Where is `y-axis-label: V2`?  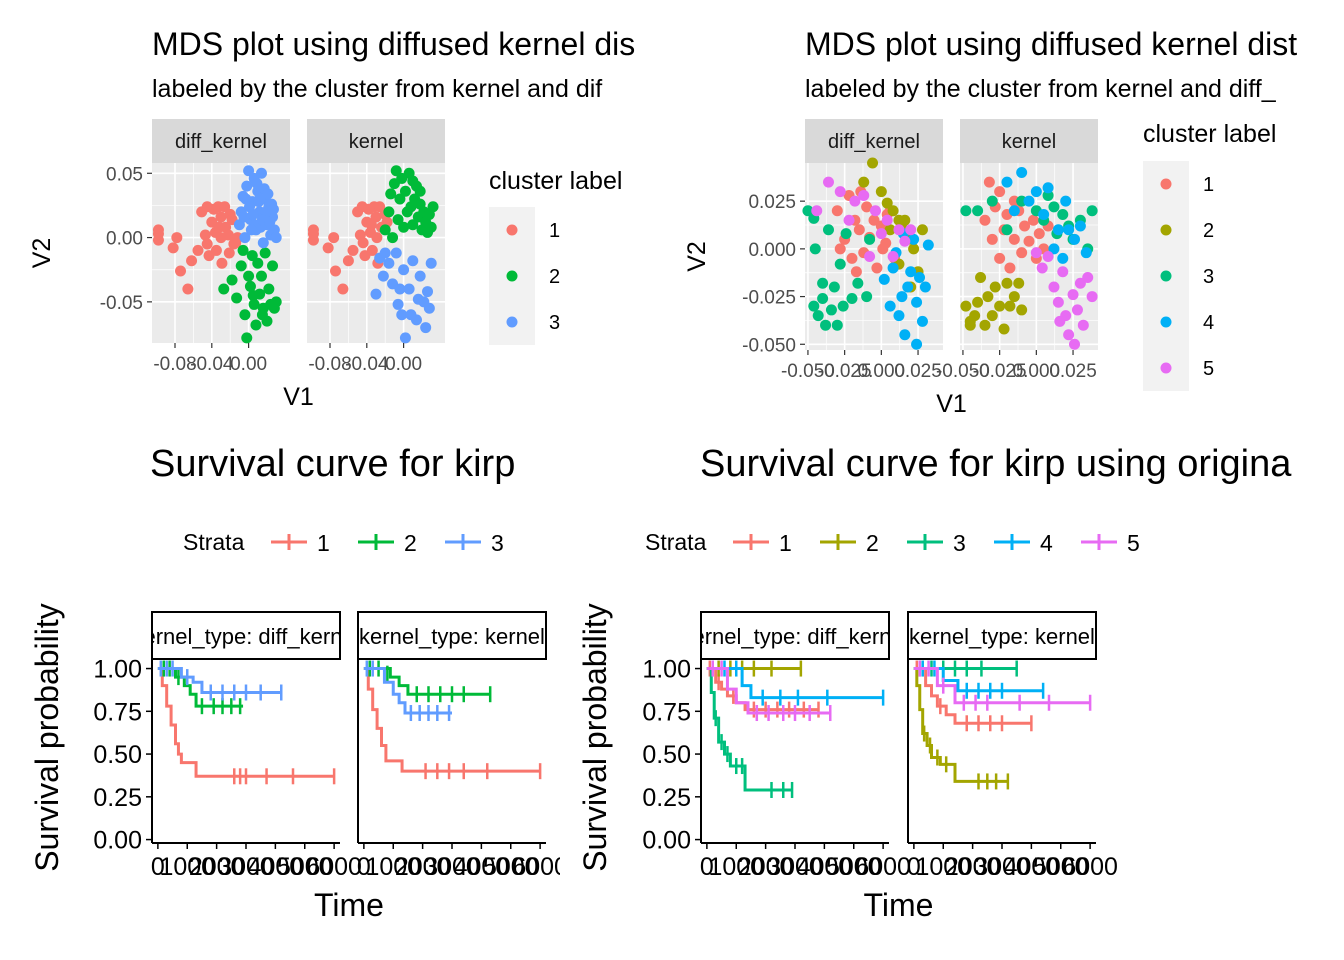 y-axis-label: V2 is located at coordinates (697, 256).